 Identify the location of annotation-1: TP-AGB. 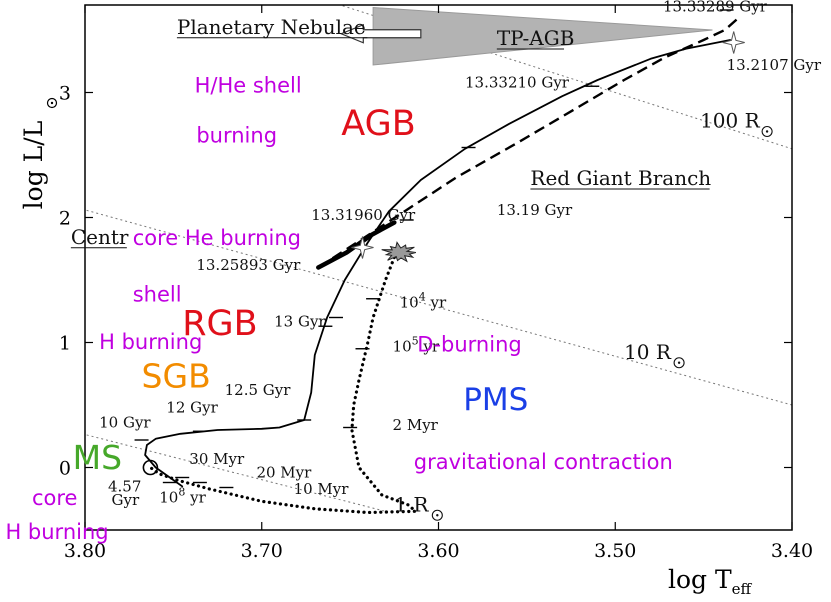
(536, 38).